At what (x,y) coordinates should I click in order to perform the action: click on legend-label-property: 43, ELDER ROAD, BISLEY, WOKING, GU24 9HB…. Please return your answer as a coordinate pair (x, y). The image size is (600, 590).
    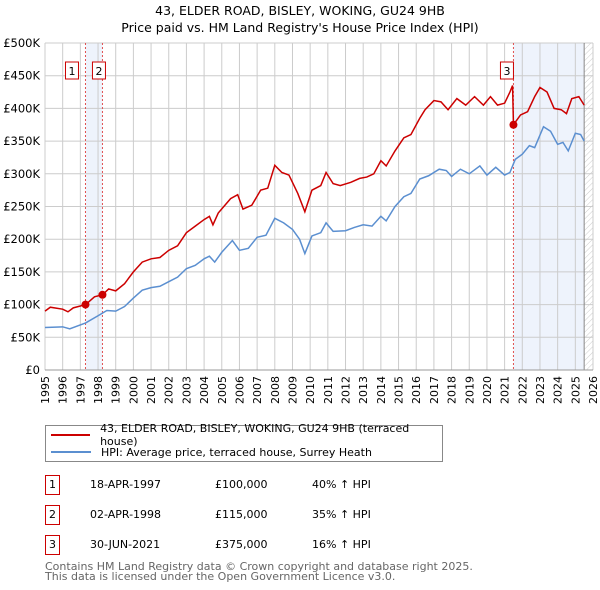
    Looking at the image, I should click on (255, 435).